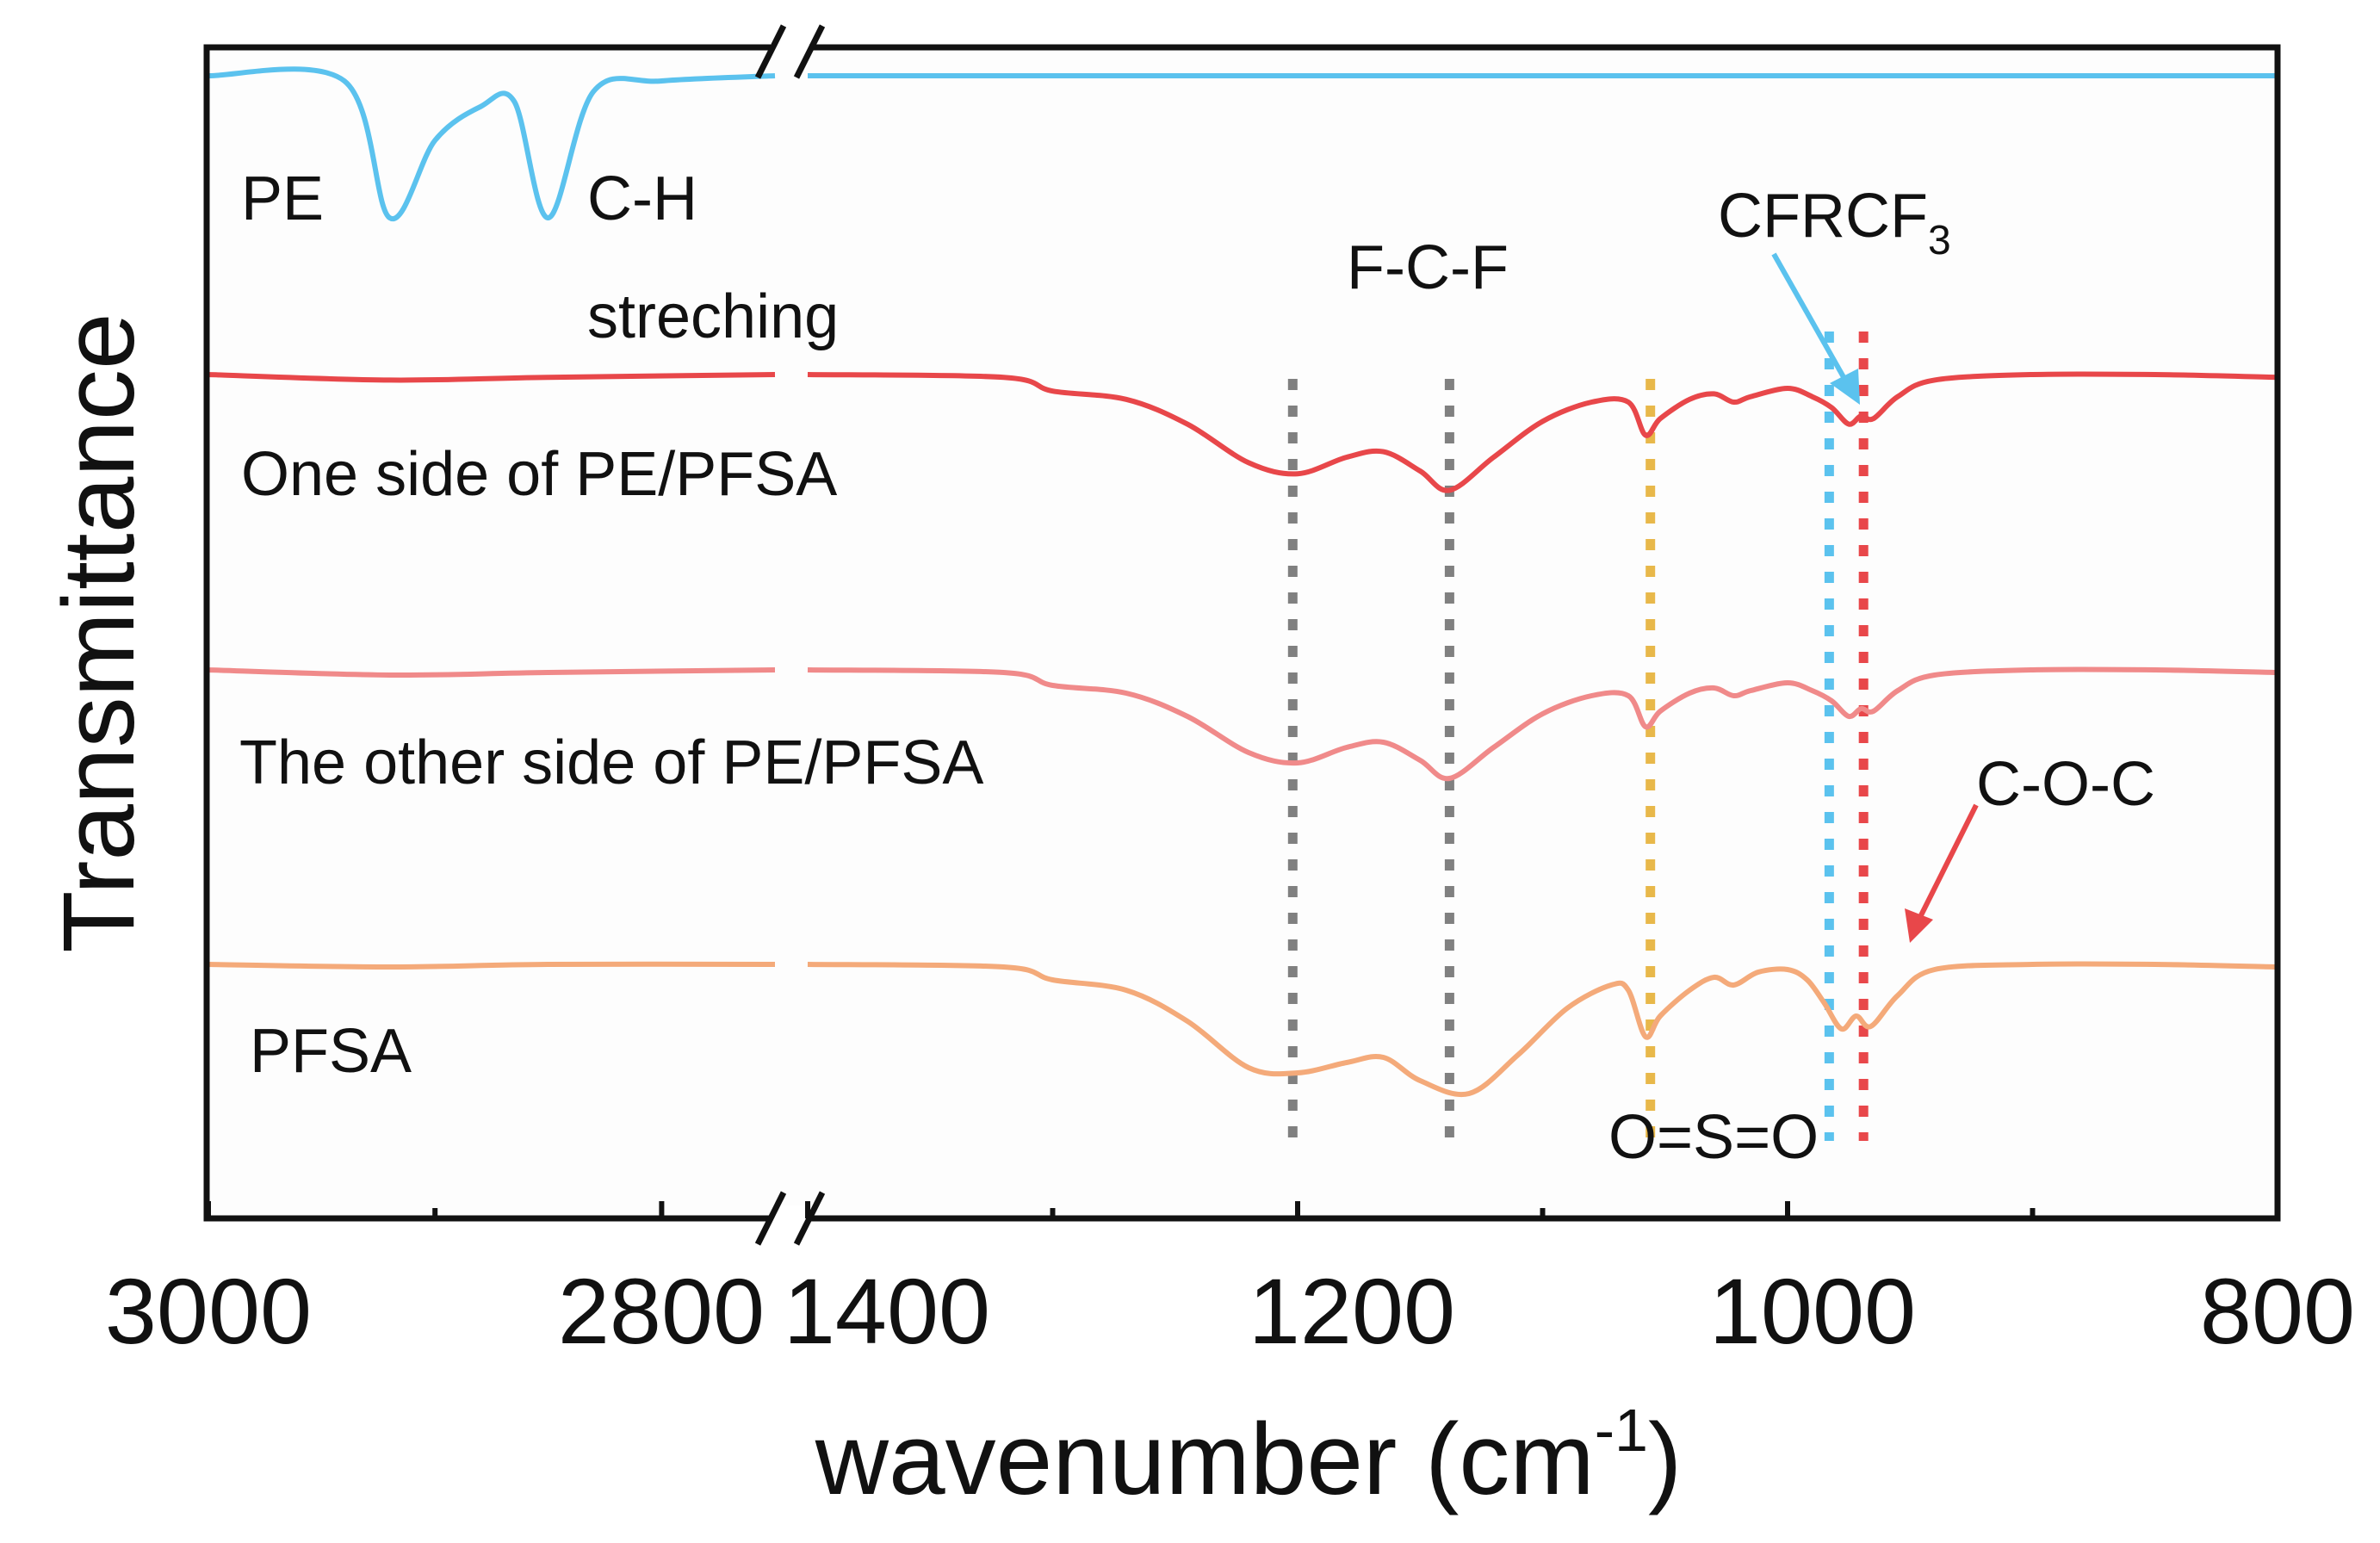 The width and height of the screenshot is (2380, 1543). What do you see at coordinates (642, 198) in the screenshot?
I see `annotation-ch: C-H` at bounding box center [642, 198].